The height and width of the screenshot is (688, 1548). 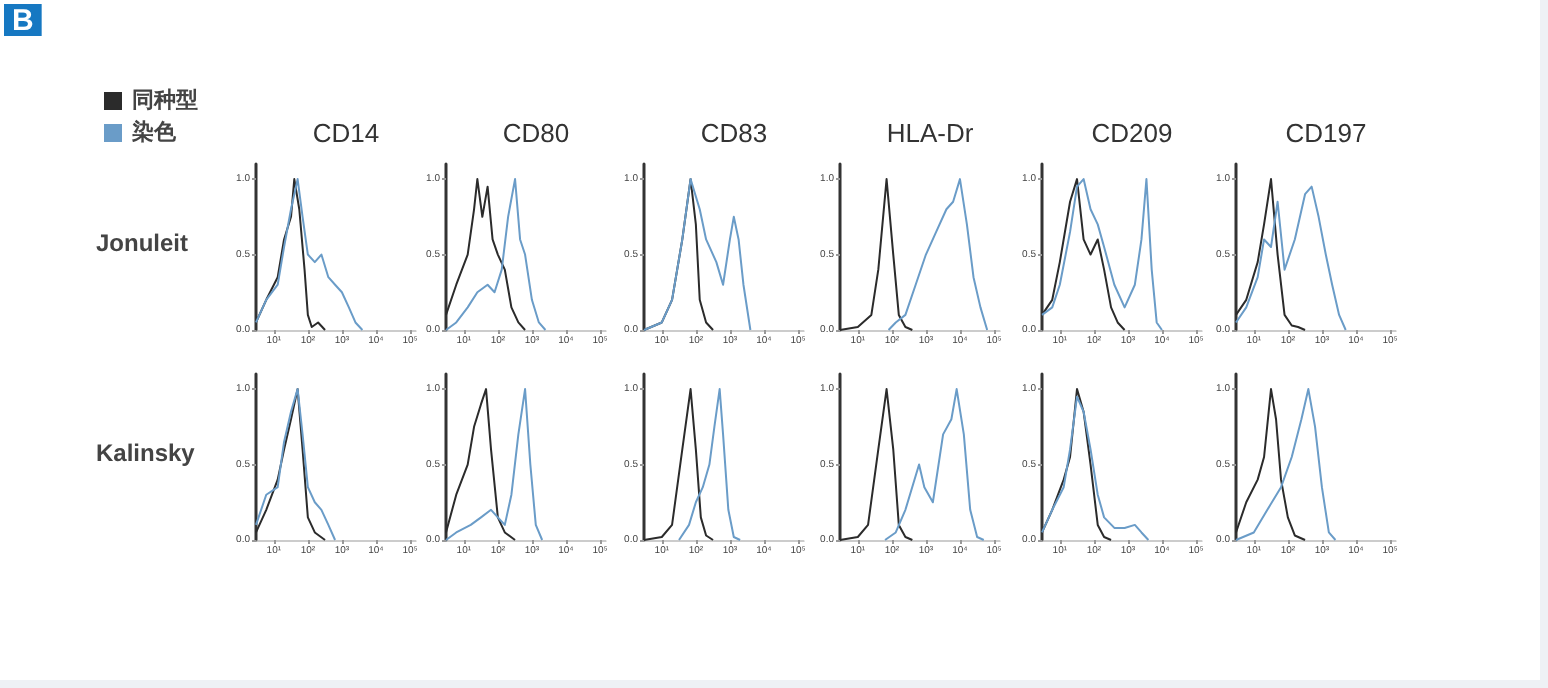 What do you see at coordinates (1132, 133) in the screenshot?
I see `chart-title: CD209` at bounding box center [1132, 133].